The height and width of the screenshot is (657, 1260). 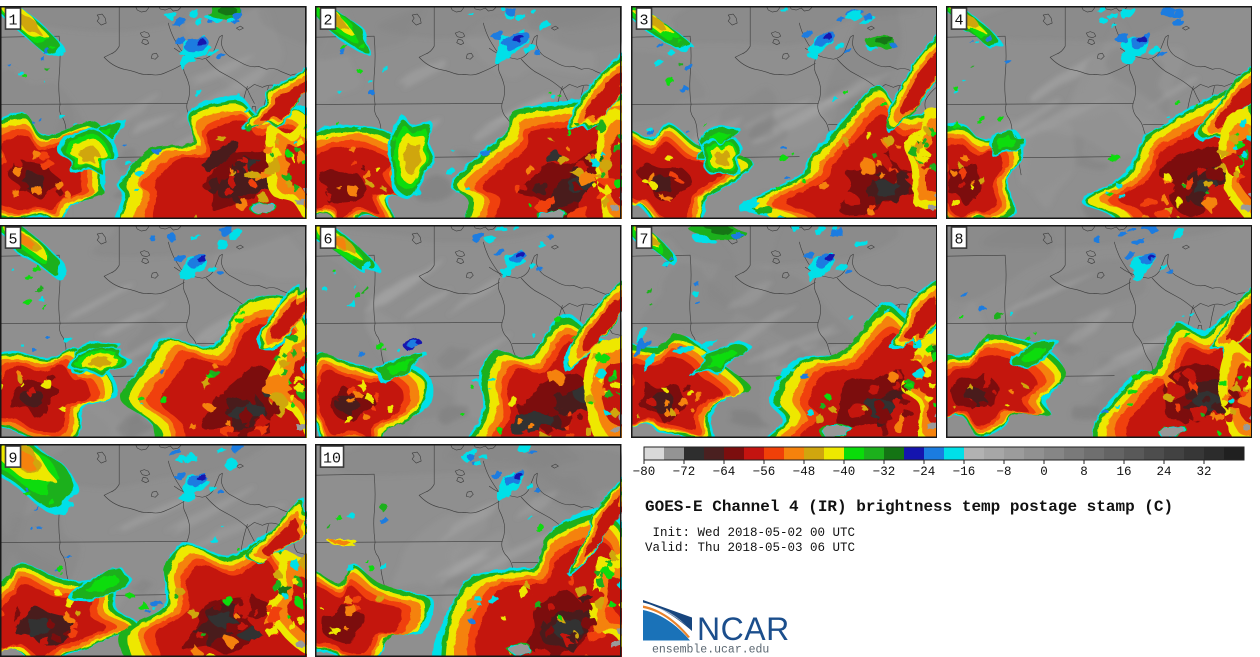 What do you see at coordinates (13, 240) in the screenshot?
I see `svg-text: 5` at bounding box center [13, 240].